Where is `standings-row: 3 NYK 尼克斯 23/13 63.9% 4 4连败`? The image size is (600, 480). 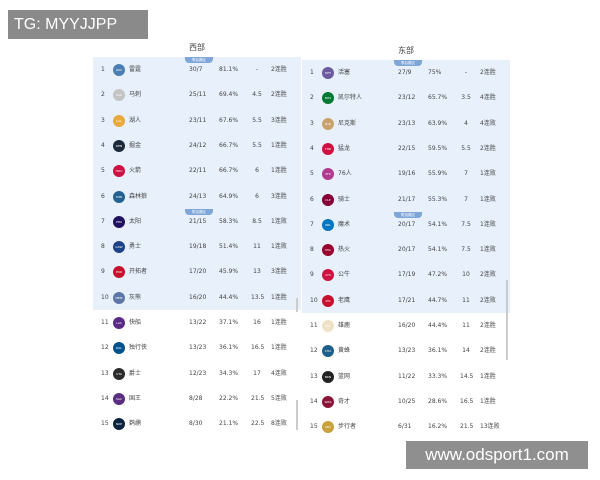 standings-row: 3 NYK 尼克斯 23/13 63.9% 4 4连败 is located at coordinates (406, 123).